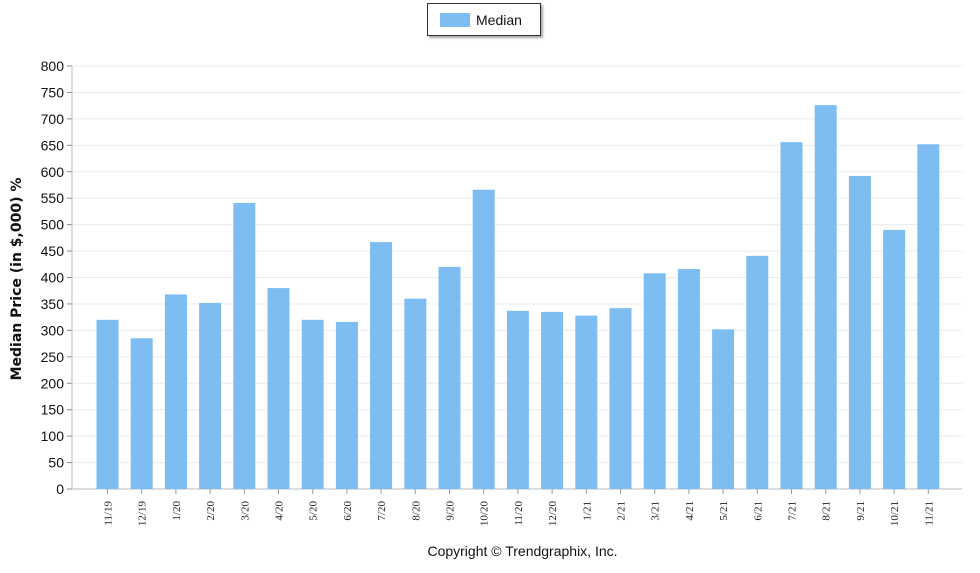  What do you see at coordinates (519, 513) in the screenshot?
I see `x-tick-label: 11/20` at bounding box center [519, 513].